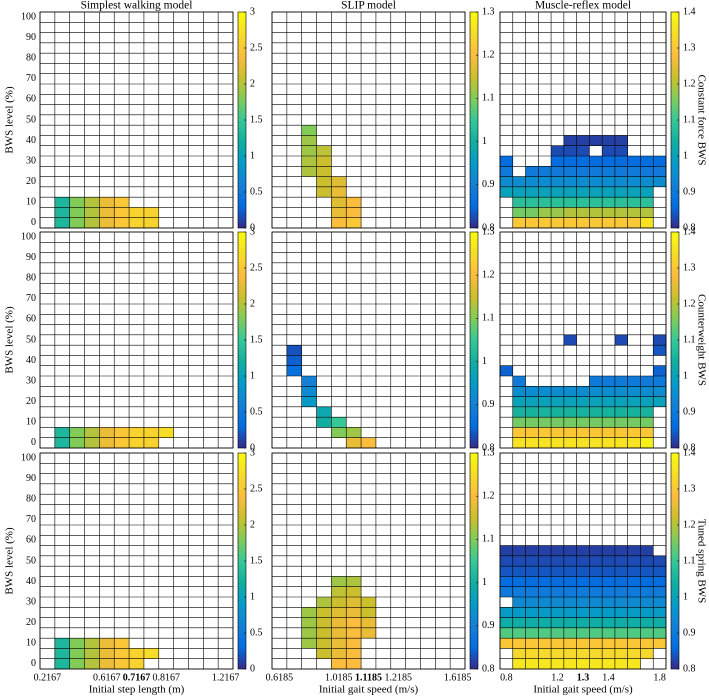  I want to click on colorbar-tick-label: 0, so click(252, 668).